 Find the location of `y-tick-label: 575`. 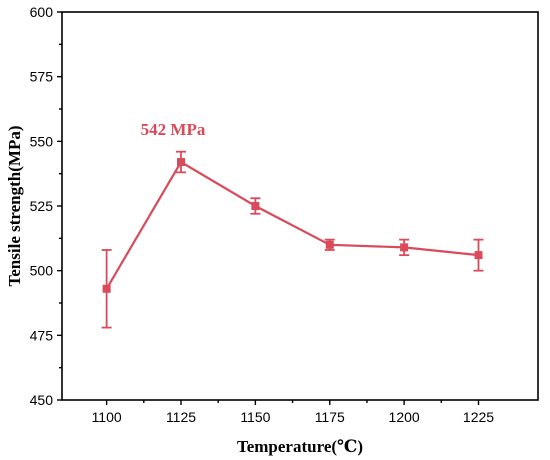

y-tick-label: 575 is located at coordinates (42, 77).